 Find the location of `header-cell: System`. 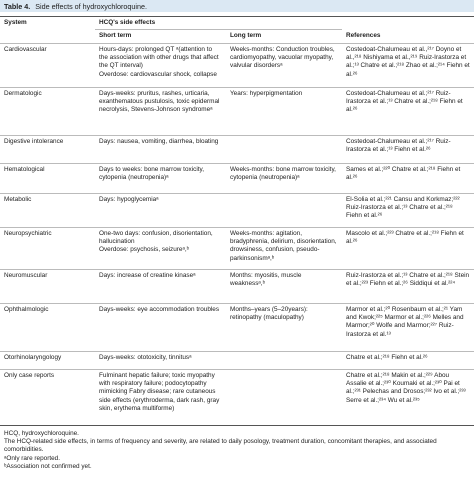

header-cell: System is located at coordinates (47, 30).